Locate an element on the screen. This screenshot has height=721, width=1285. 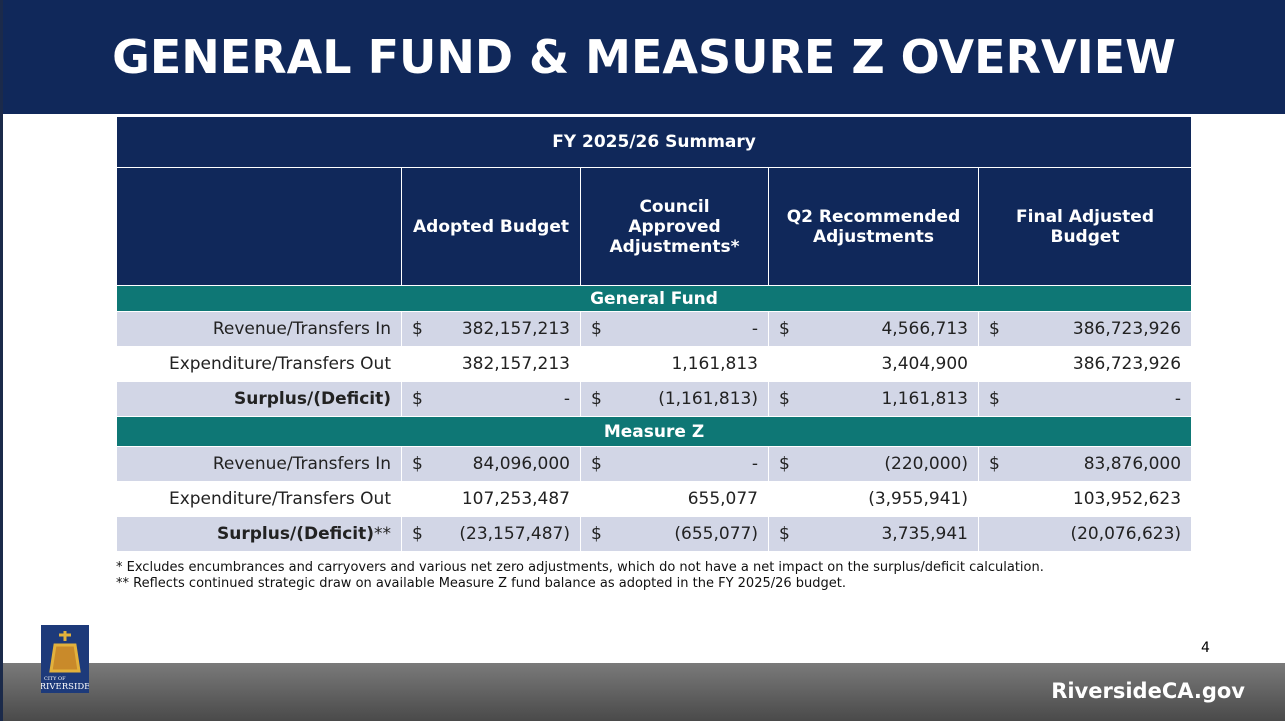
value-wrap: 1,161,813 is located at coordinates (674, 364).